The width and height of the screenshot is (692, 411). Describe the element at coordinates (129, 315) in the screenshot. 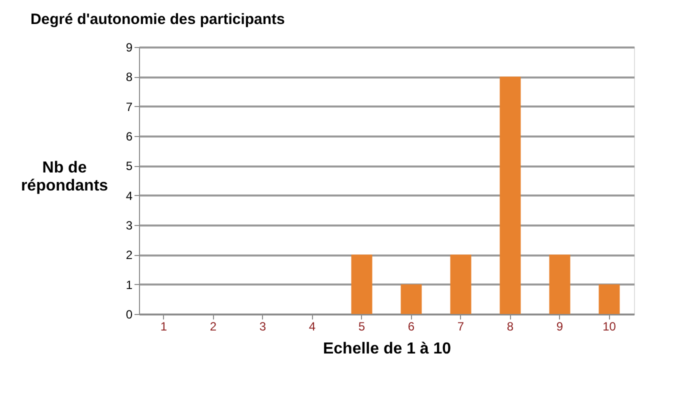

I see `y-tick-label: 0` at that location.